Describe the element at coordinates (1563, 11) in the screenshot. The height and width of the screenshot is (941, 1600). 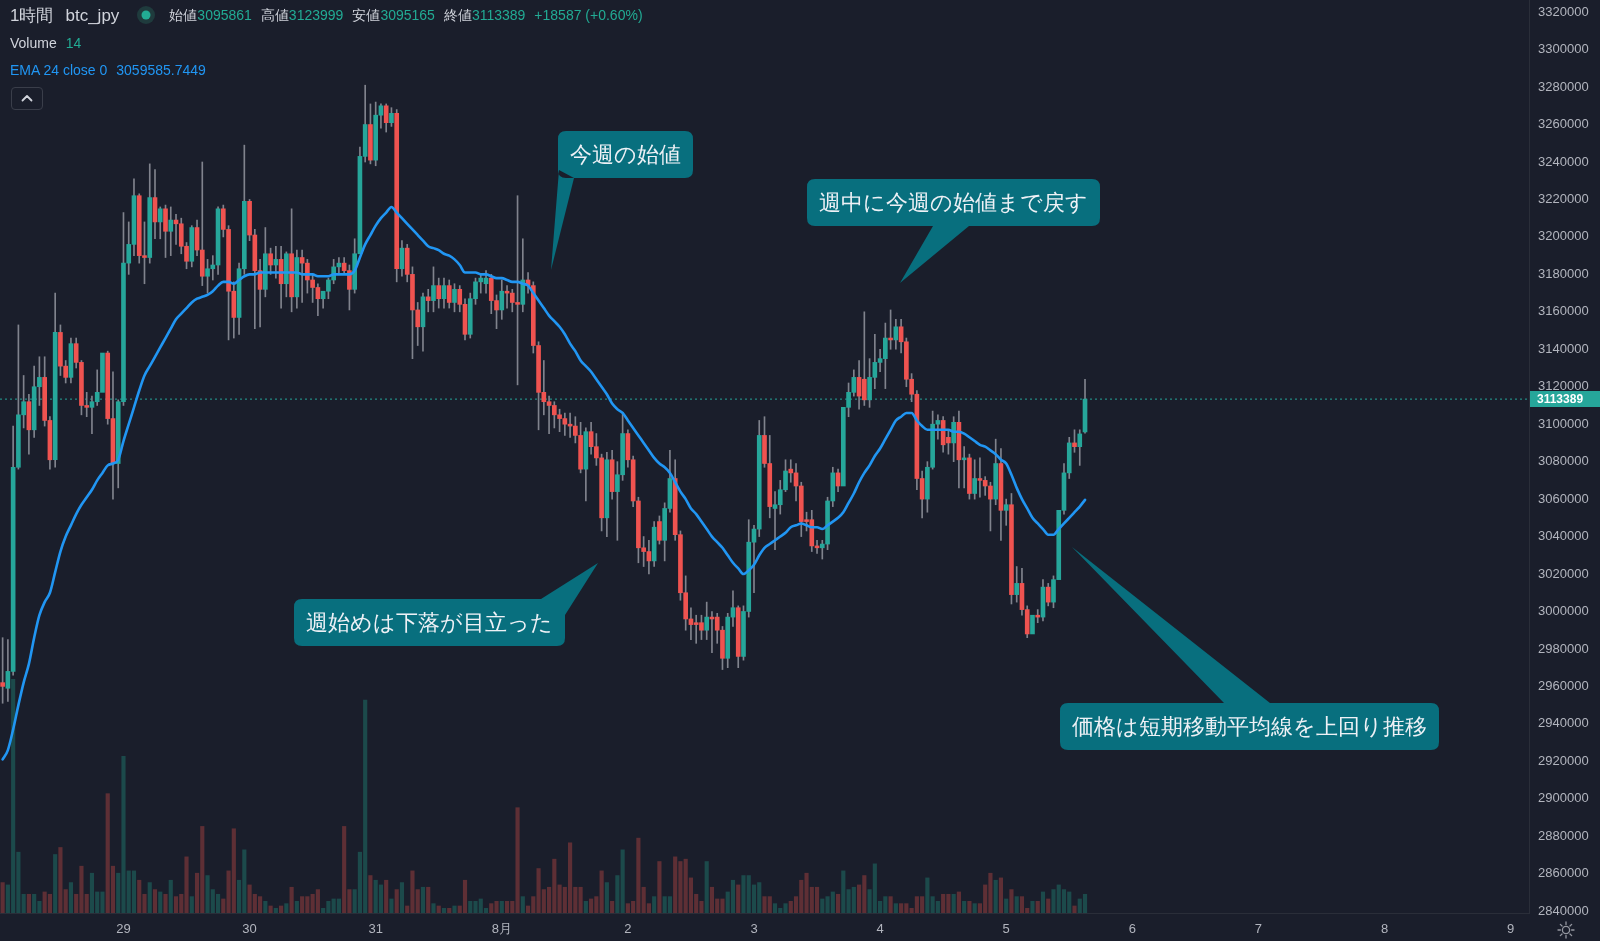
I see `y-tick-label: 3320000` at that location.